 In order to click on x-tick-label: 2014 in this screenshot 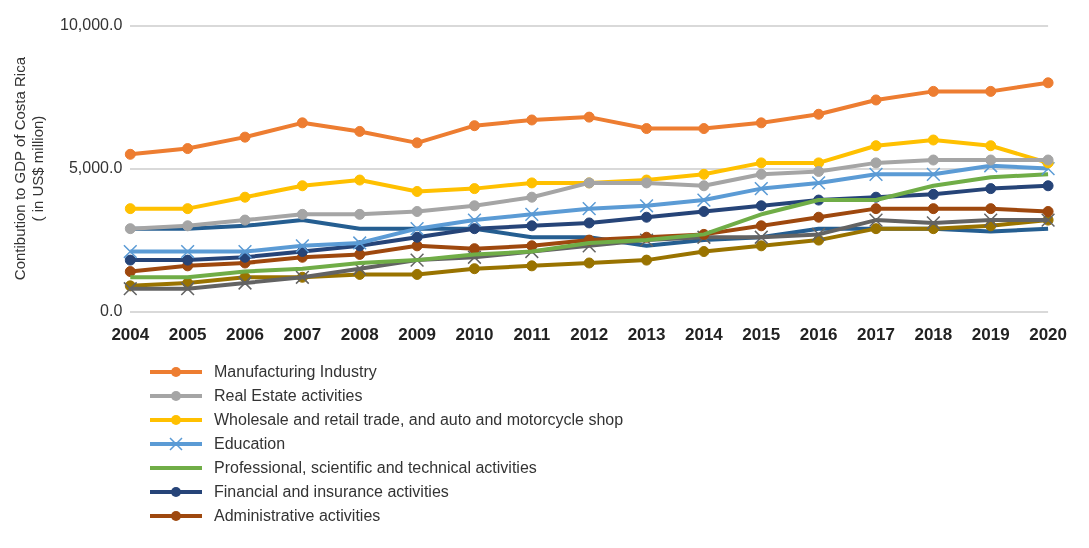, I will do `click(704, 335)`.